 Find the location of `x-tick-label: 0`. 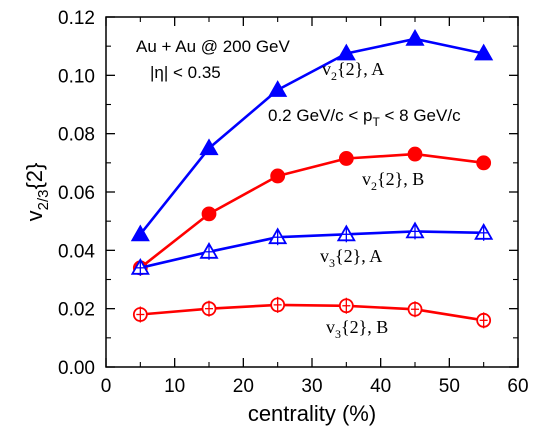

x-tick-label: 0 is located at coordinates (106, 386).